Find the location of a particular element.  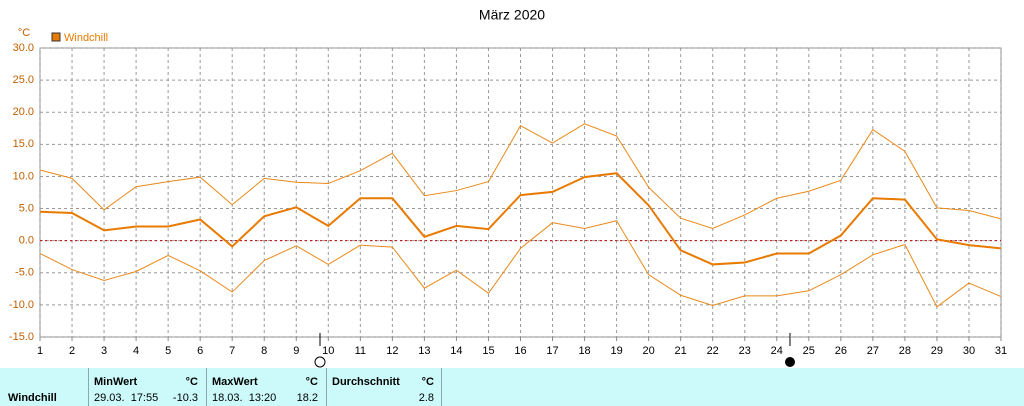

x-tick-label: 1 is located at coordinates (40, 351).